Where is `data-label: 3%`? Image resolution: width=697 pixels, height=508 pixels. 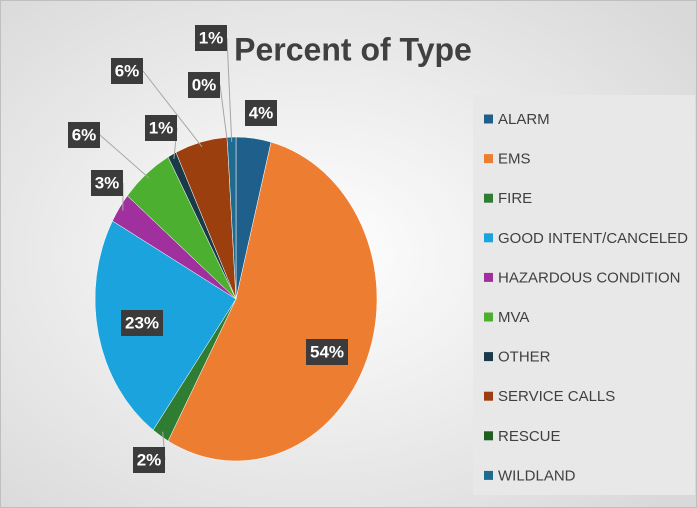
data-label: 3% is located at coordinates (107, 182).